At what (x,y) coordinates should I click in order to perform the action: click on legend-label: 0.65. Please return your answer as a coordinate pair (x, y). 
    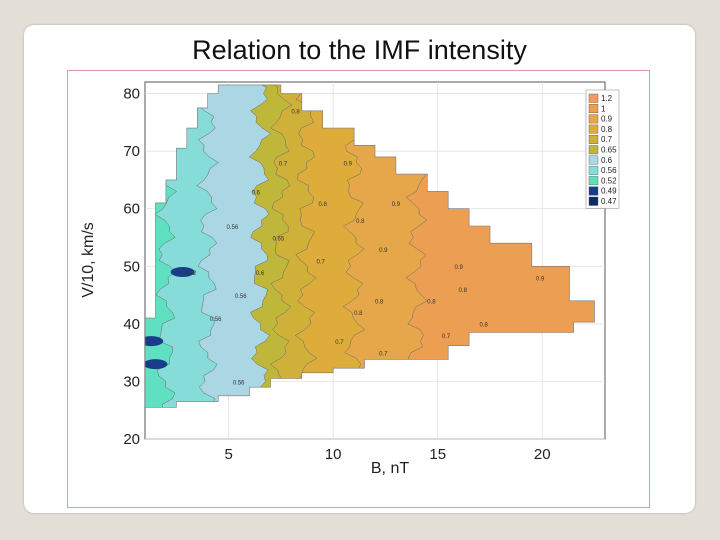
    Looking at the image, I should click on (609, 150).